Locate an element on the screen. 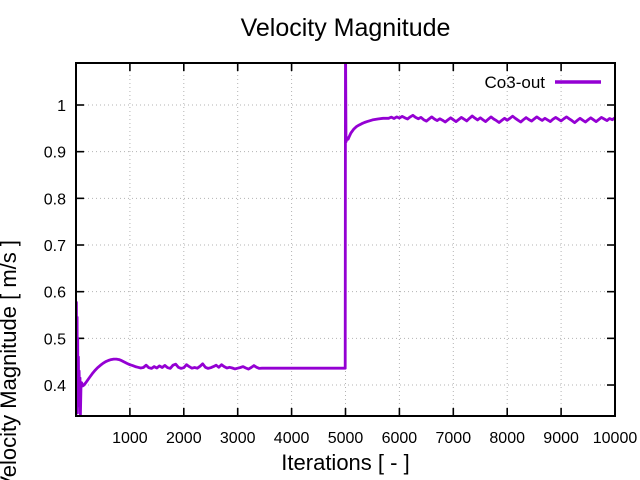 This screenshot has height=480, width=640. y-tick-label: 0.9 is located at coordinates (55, 153).